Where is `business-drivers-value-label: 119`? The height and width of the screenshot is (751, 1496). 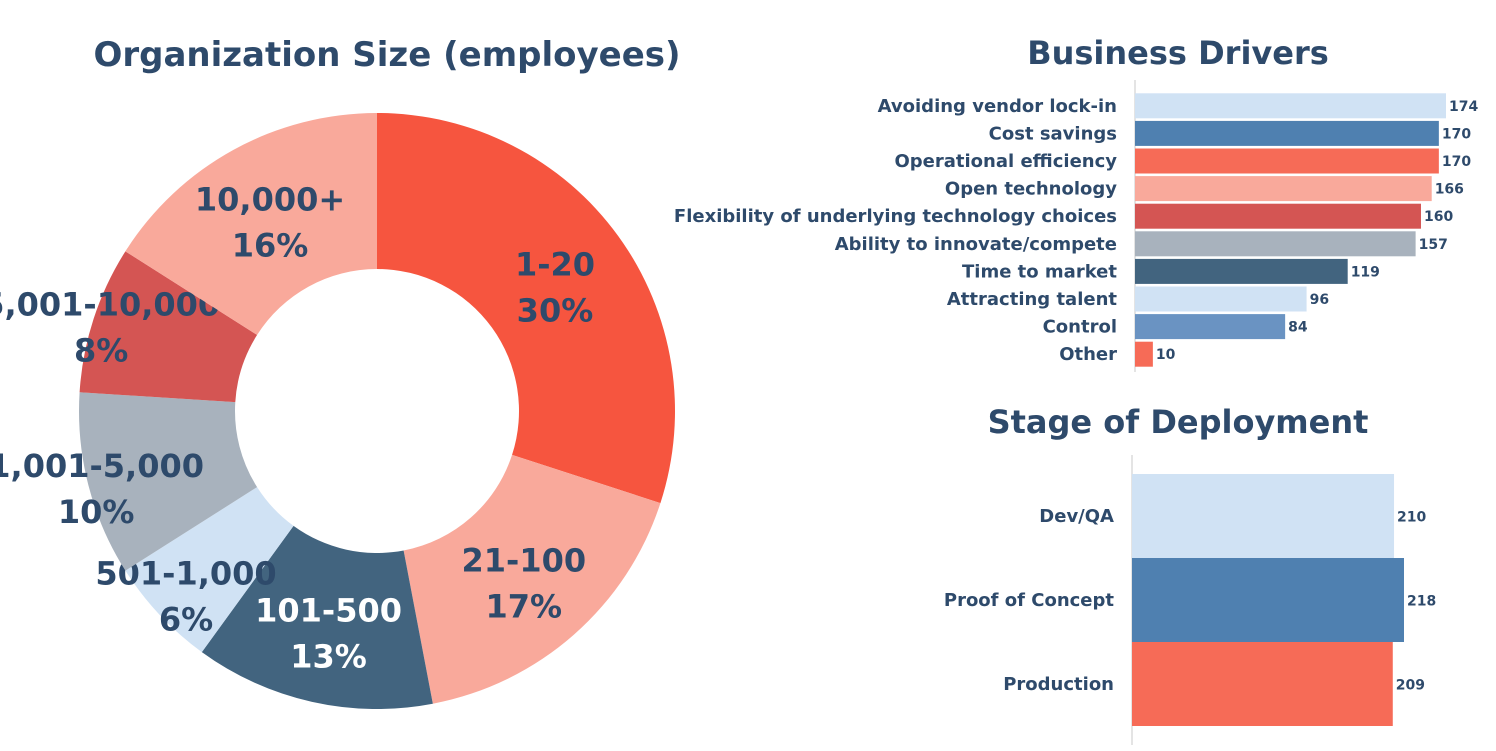
business-drivers-value-label: 119 is located at coordinates (1365, 272).